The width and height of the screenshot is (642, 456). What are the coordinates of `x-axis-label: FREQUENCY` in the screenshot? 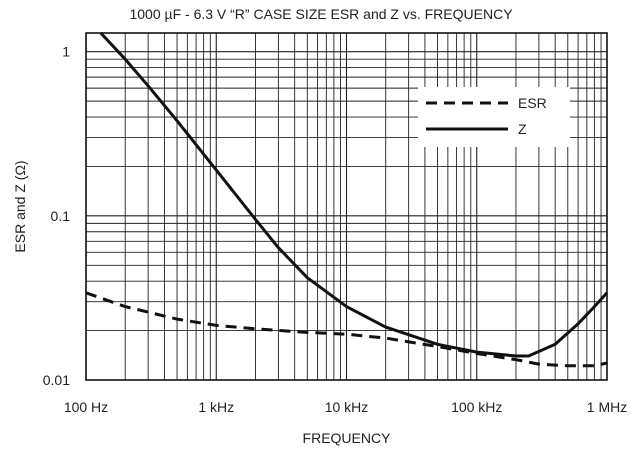 It's located at (347, 438).